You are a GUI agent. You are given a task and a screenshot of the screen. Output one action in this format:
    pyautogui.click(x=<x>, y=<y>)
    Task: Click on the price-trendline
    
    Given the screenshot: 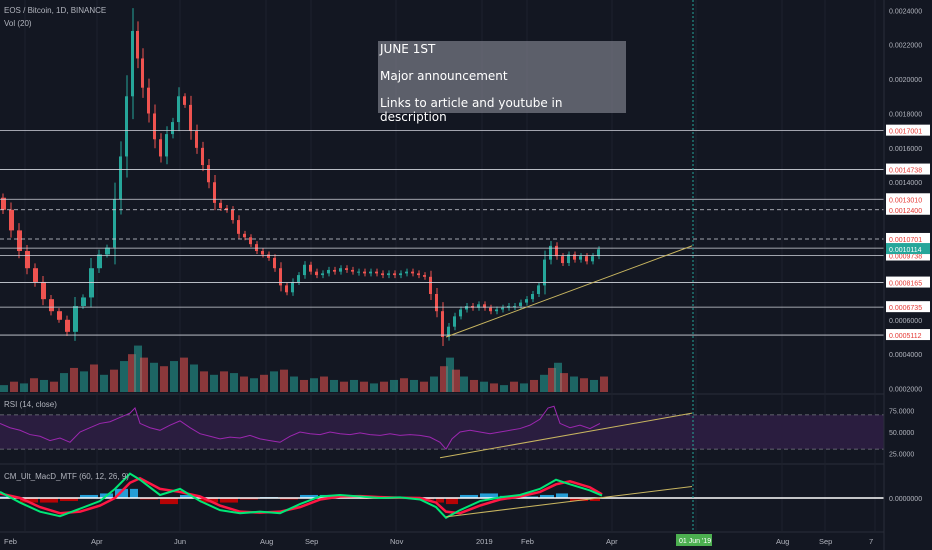 What is the action you would take?
    pyautogui.click(x=569, y=291)
    